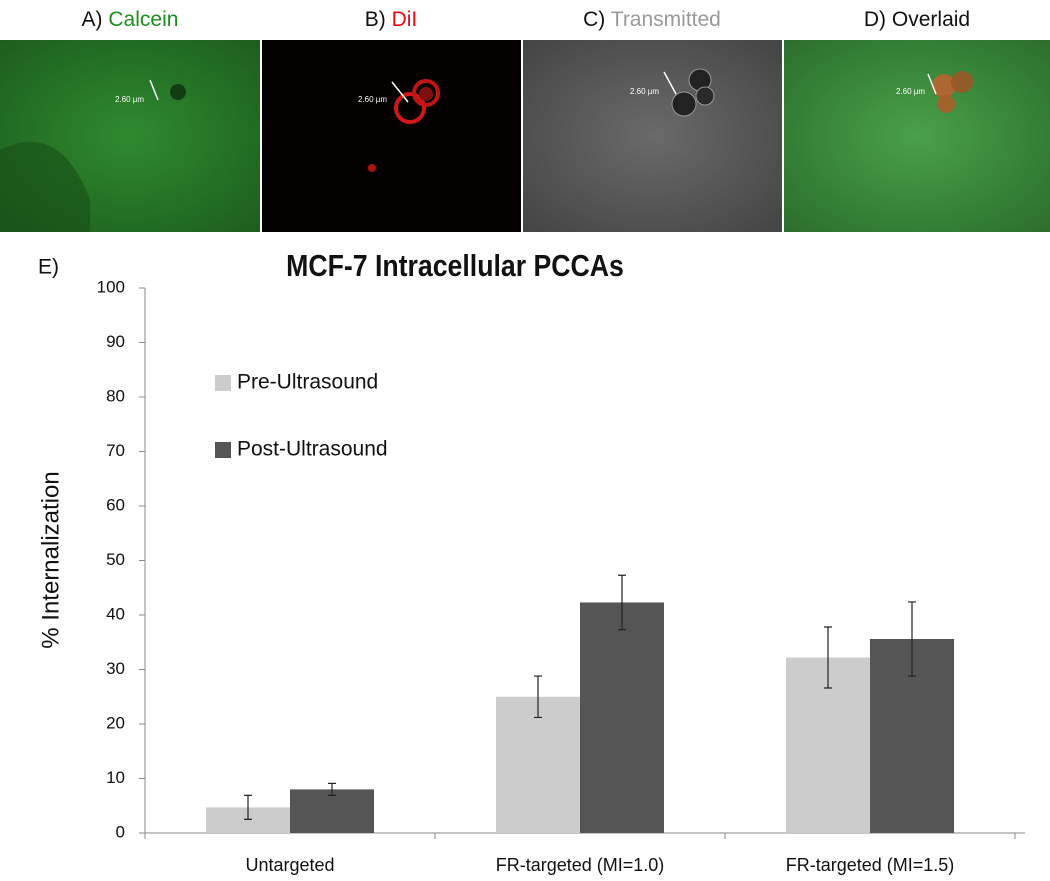  I want to click on panel-label: B) DiI, so click(391, 19).